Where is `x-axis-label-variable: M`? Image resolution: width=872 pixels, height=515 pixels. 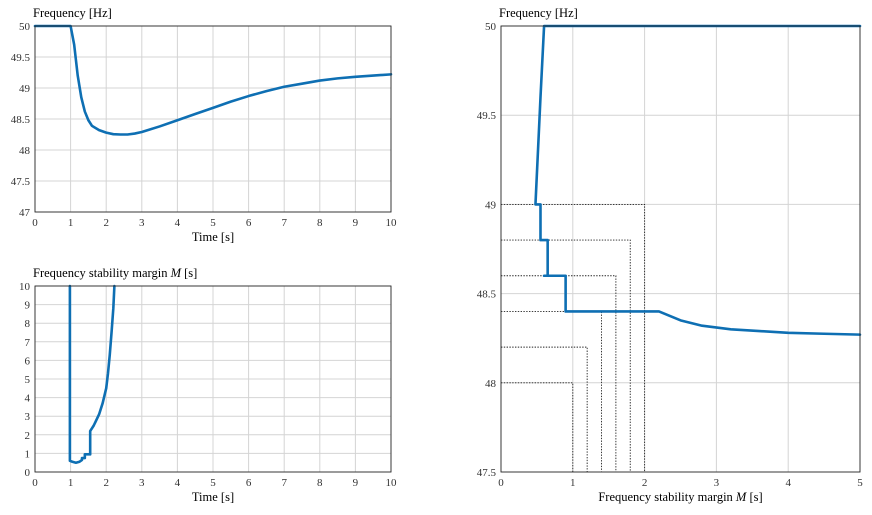 x-axis-label-variable: M is located at coordinates (741, 497).